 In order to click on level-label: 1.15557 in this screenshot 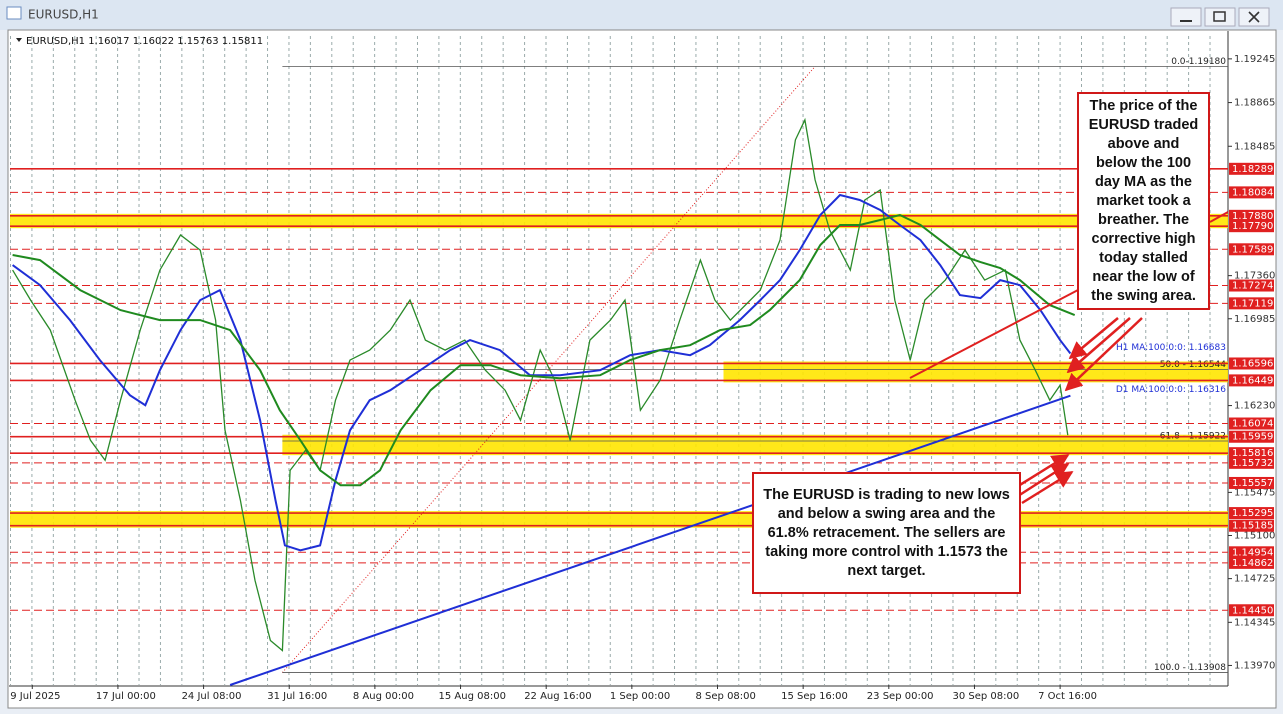, I will do `click(1252, 483)`.